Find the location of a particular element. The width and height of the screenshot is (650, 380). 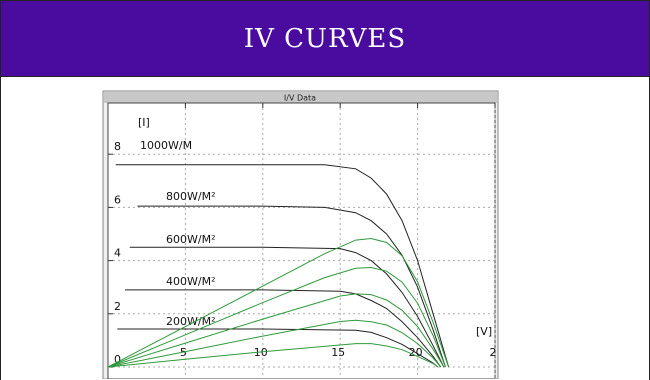

window-title-bar is located at coordinates (300, 97).